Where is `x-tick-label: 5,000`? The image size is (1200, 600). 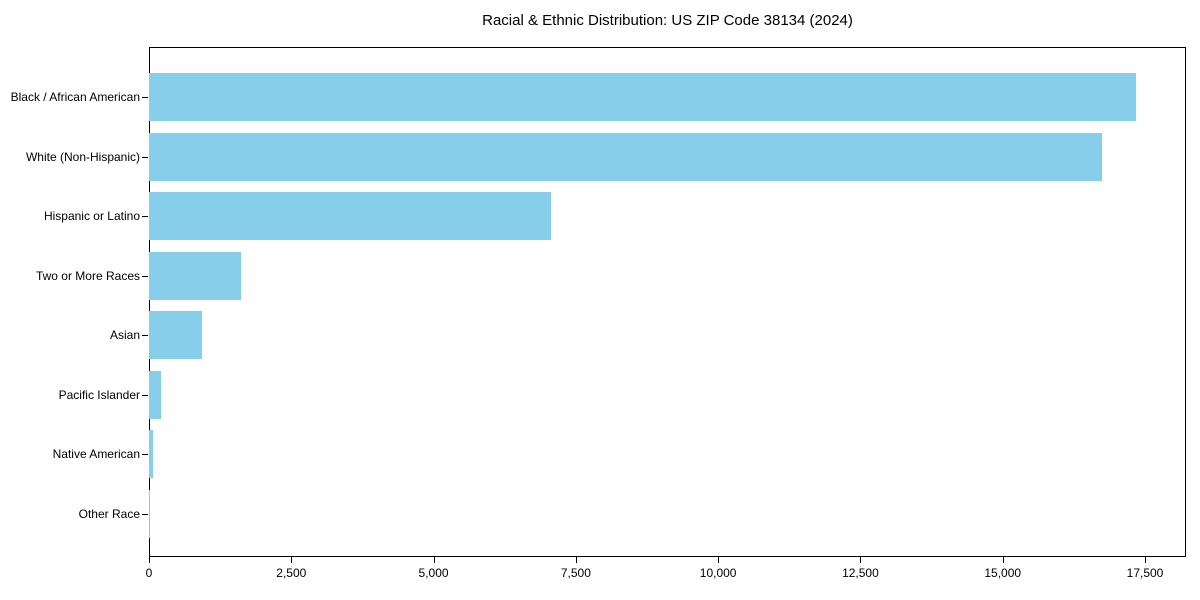 x-tick-label: 5,000 is located at coordinates (433, 573).